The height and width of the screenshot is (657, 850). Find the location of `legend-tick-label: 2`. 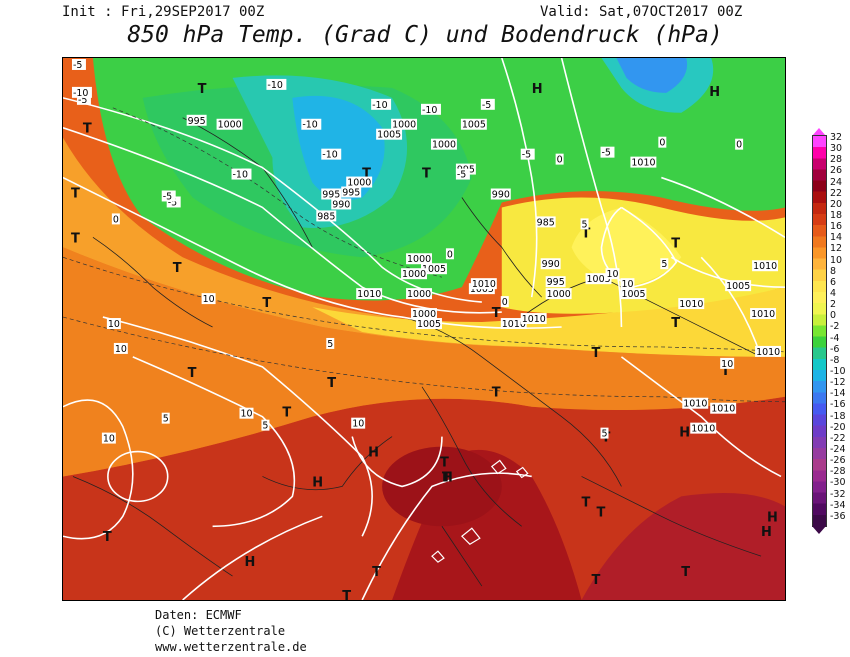

legend-tick-label: 2 is located at coordinates (833, 305).